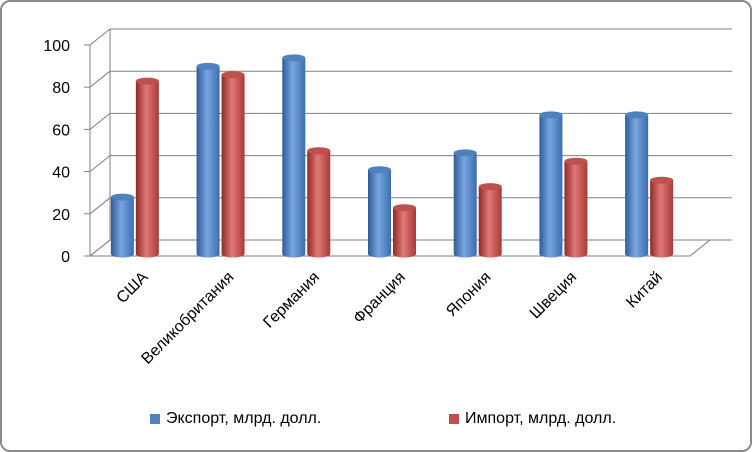  I want to click on x-tick-label: Великобритания, so click(187, 318).